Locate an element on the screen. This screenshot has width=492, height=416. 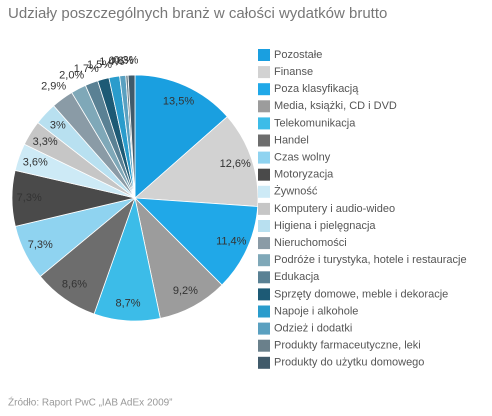
legend-label: Higiena i pielęgnacja is located at coordinates (325, 226).